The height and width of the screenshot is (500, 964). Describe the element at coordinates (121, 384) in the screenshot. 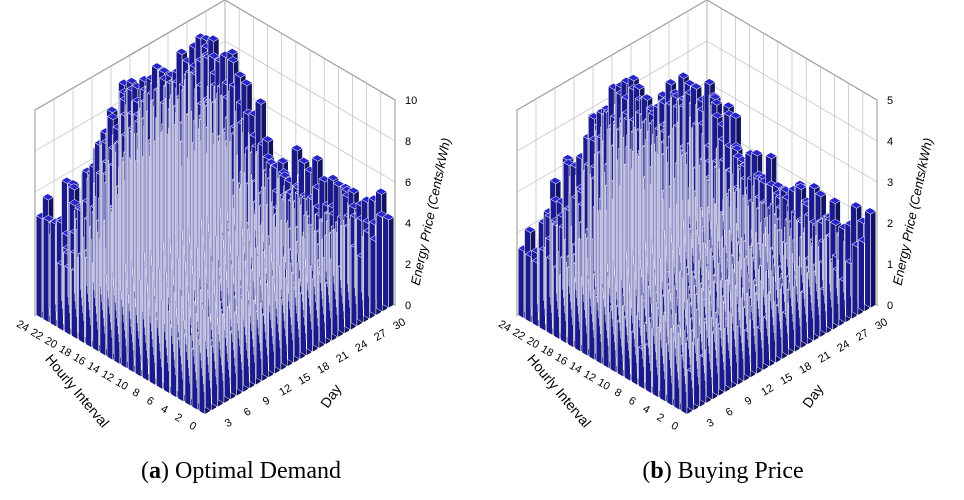

I see `x-tick-label: 10` at that location.